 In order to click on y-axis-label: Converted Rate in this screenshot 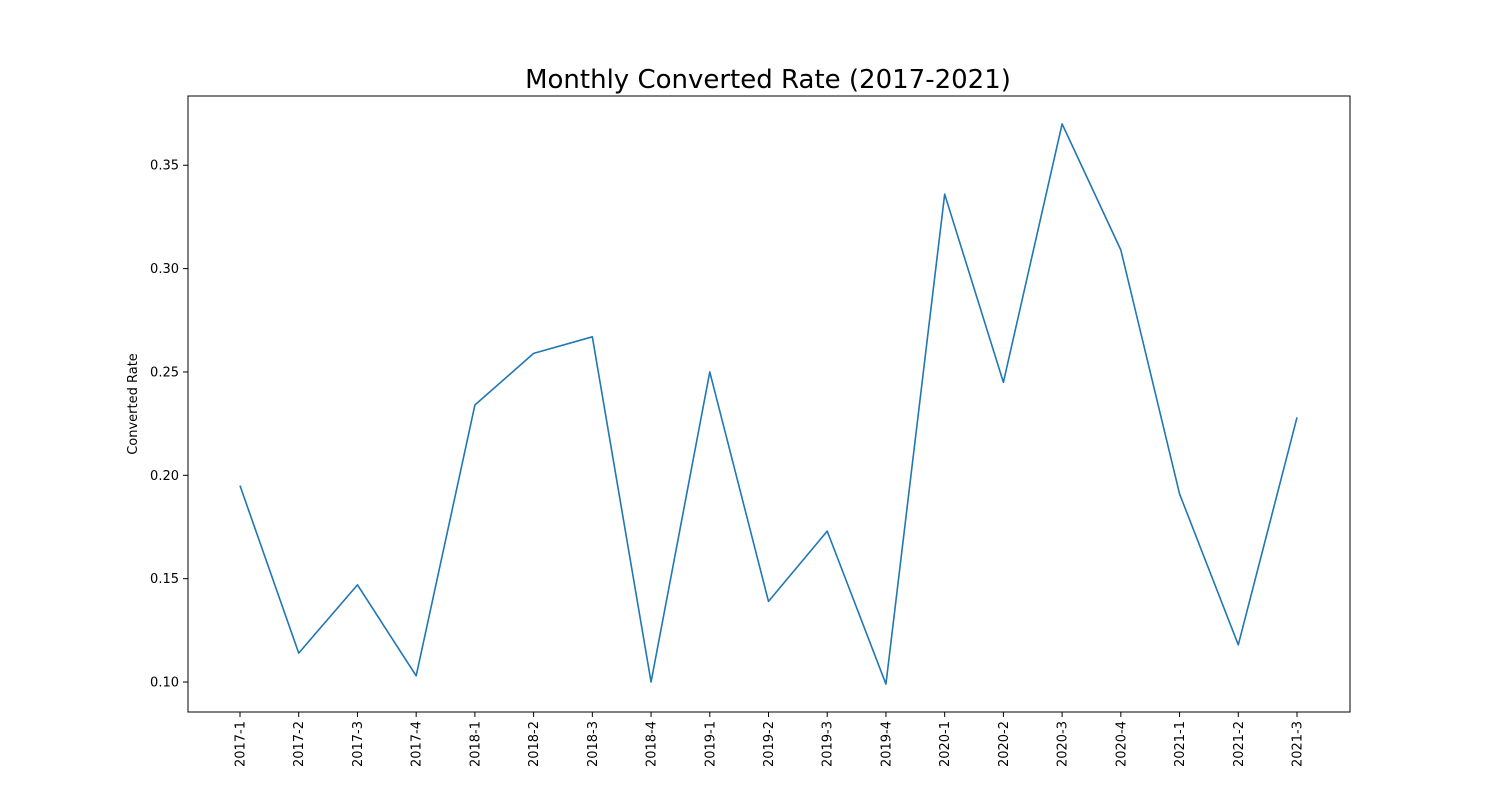, I will do `click(133, 404)`.